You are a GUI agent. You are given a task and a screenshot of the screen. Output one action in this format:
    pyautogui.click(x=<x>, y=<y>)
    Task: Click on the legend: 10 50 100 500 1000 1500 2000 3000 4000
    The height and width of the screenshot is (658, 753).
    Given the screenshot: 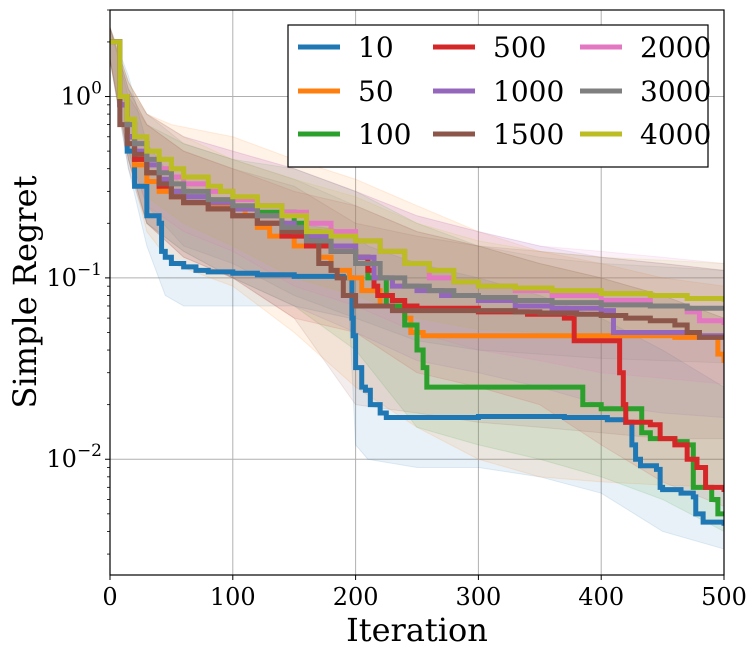 What is the action you would take?
    pyautogui.click(x=499, y=96)
    